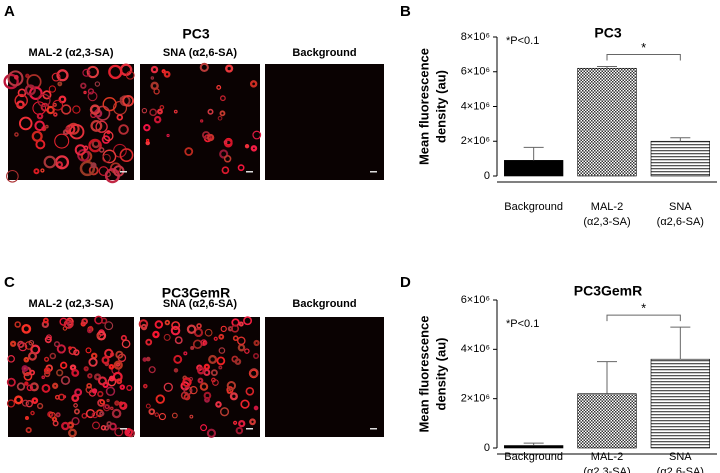 This screenshot has height=473, width=720. I want to click on x-tick-label: MAL-2, so click(607, 457).